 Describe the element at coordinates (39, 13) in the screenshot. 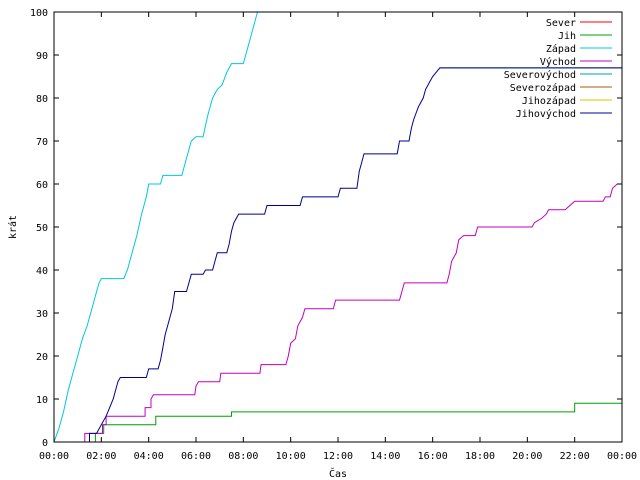

I see `y-tick-label: 100` at that location.